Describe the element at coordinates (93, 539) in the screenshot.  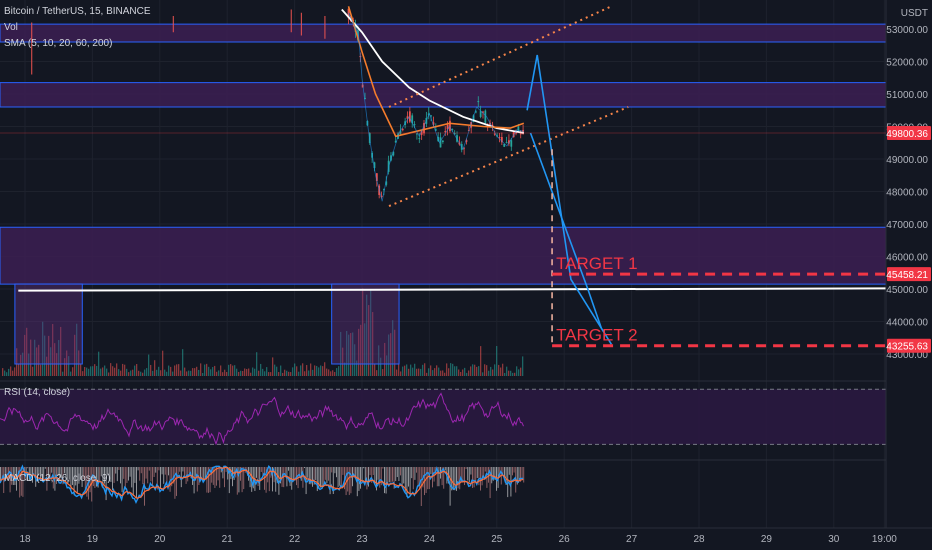
I see `time-tick-label: 19` at that location.